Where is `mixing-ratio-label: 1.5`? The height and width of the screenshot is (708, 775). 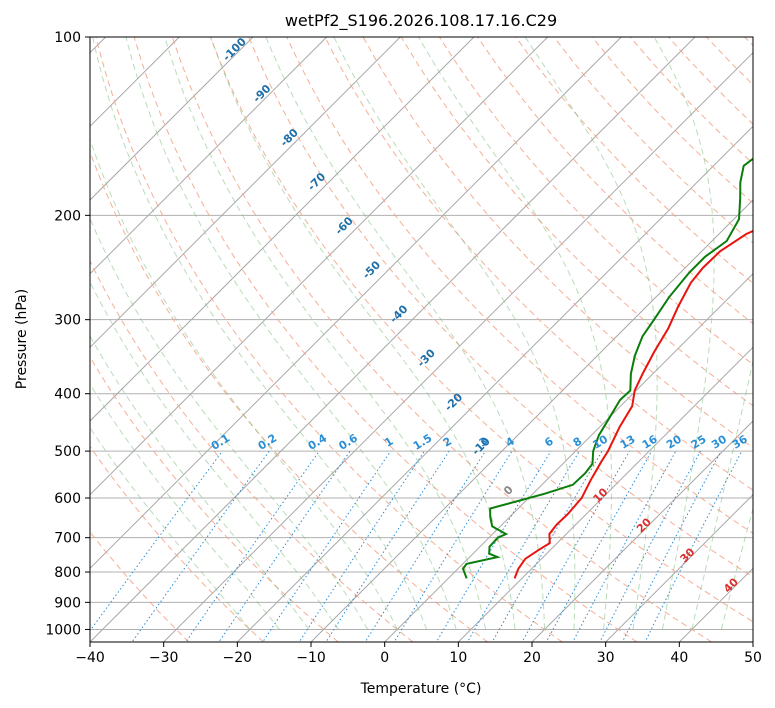 mixing-ratio-label: 1.5 is located at coordinates (422, 441).